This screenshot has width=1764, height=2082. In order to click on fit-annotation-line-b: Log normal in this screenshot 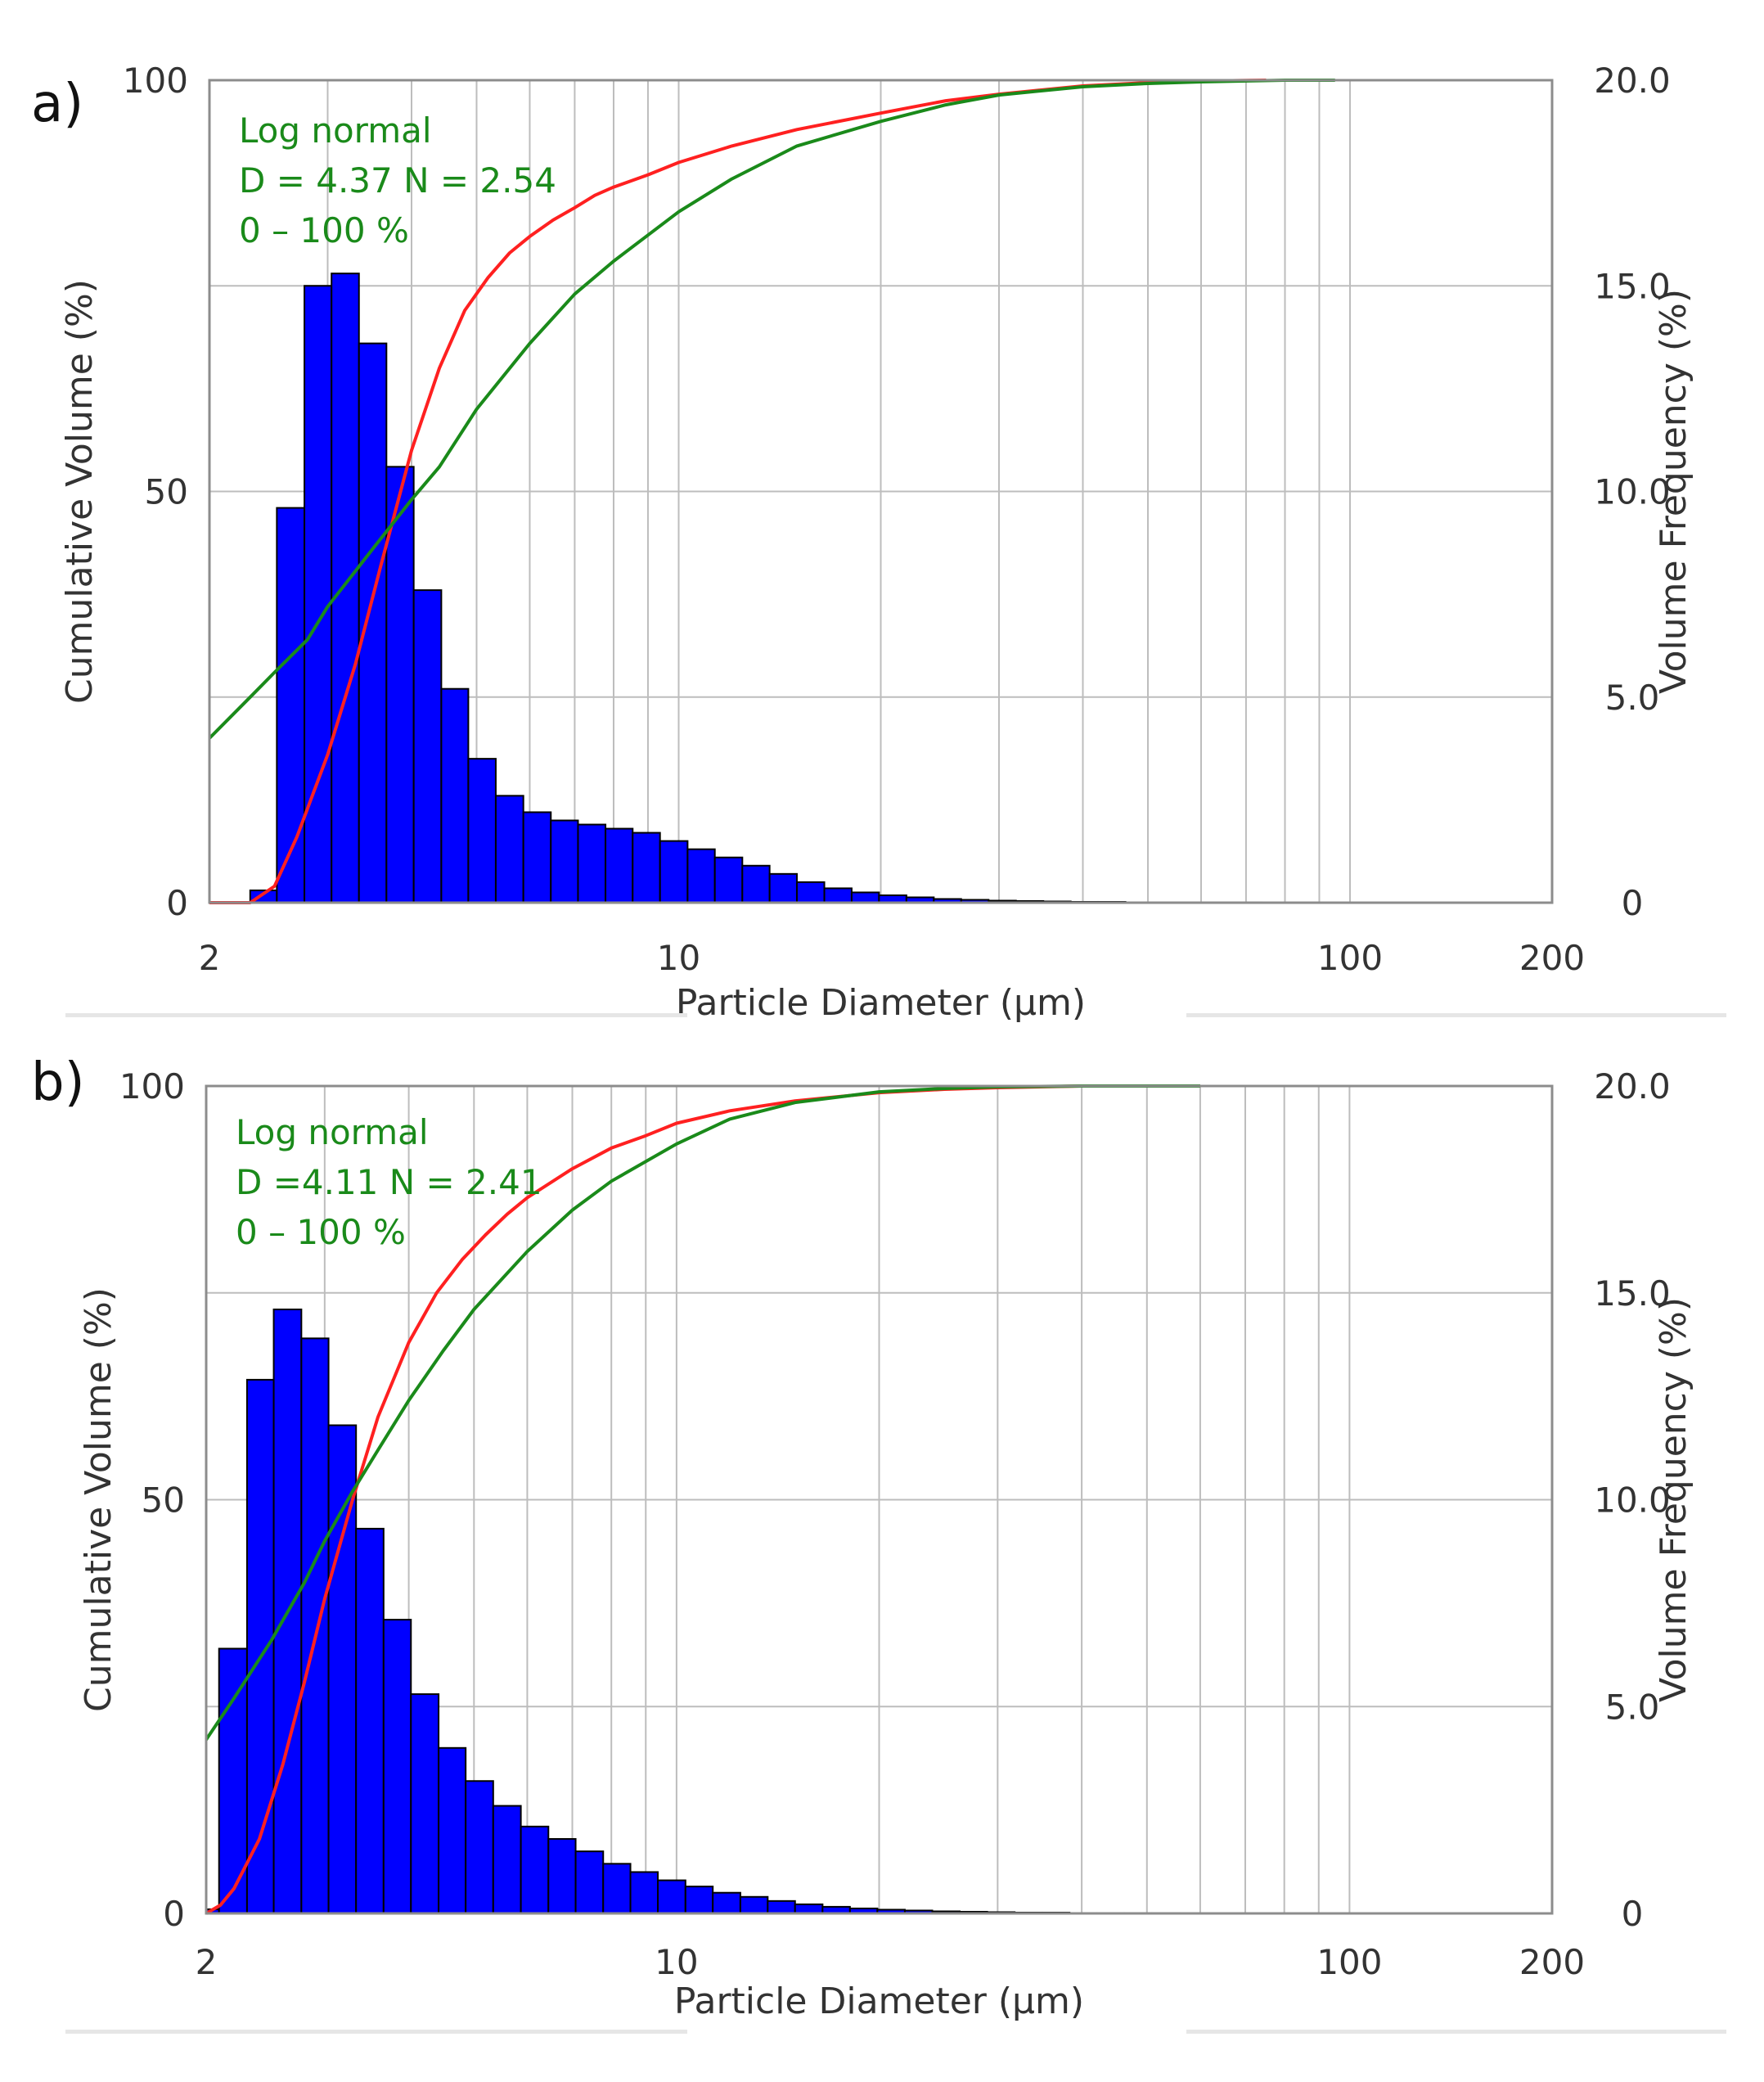, I will do `click(333, 1132)`.